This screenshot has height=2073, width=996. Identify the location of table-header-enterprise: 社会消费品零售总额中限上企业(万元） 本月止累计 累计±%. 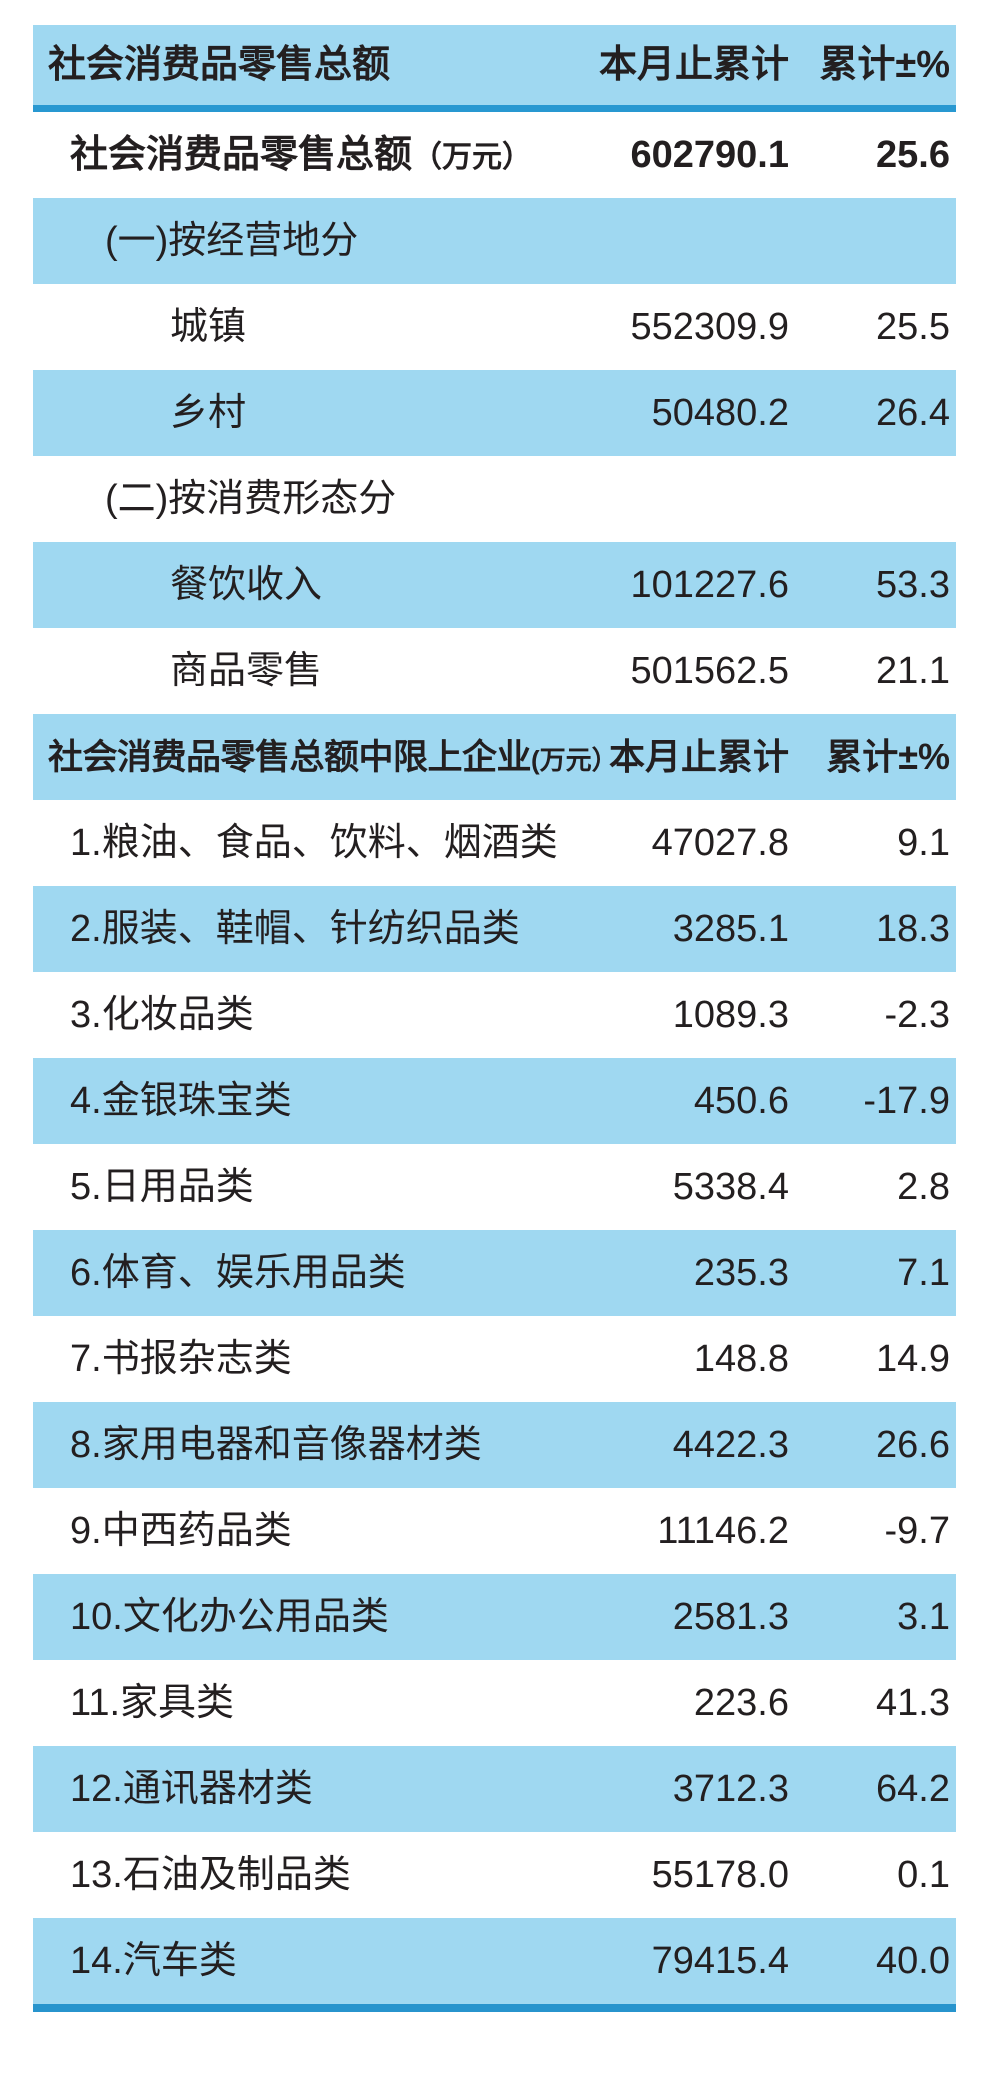
(494, 757).